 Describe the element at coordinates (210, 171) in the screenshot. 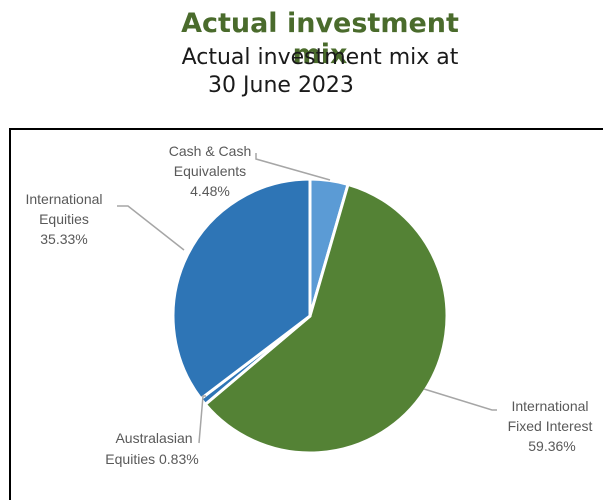

I see `label-cash-name-2: Equivalents` at that location.